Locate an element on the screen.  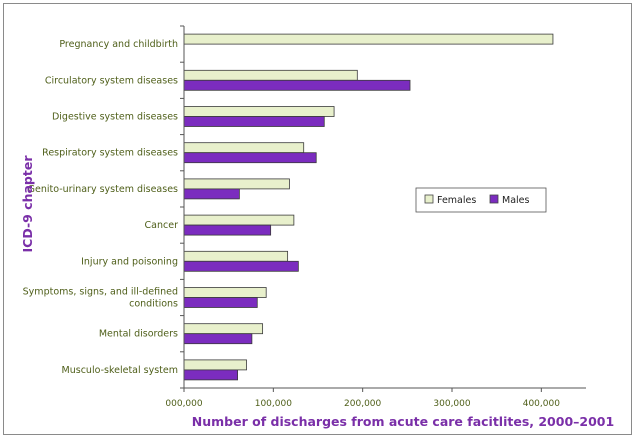
category-label: Cancer is located at coordinates (162, 225).